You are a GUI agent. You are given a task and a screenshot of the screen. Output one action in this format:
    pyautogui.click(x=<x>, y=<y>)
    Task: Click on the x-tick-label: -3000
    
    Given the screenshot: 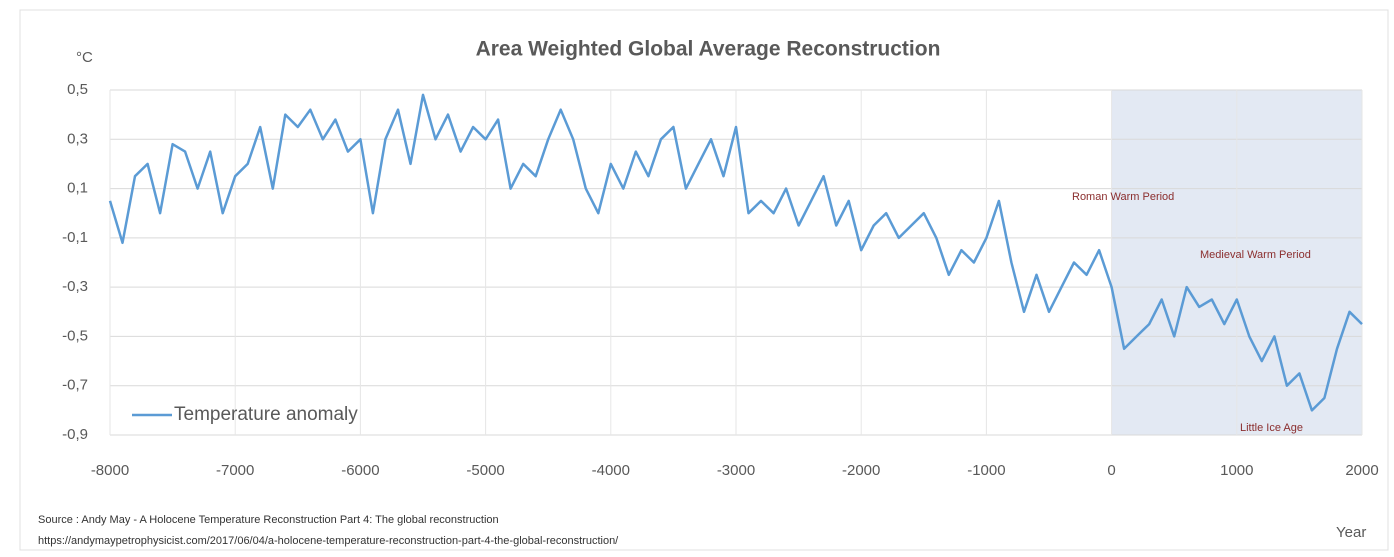 What is the action you would take?
    pyautogui.click(x=736, y=470)
    